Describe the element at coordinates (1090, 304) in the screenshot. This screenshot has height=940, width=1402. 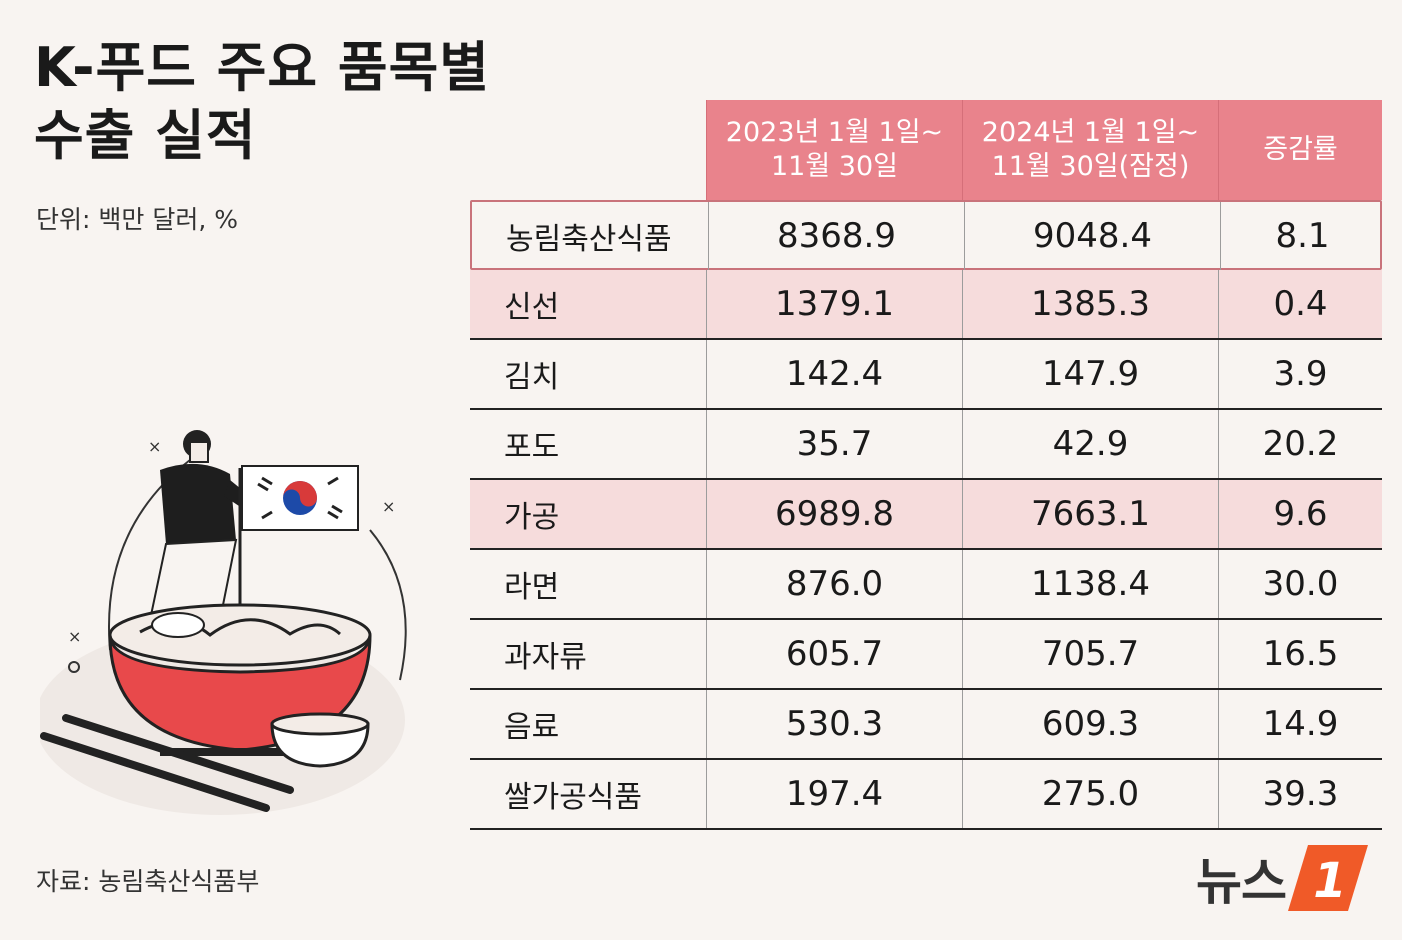
I see `value-2024: 1385.3` at that location.